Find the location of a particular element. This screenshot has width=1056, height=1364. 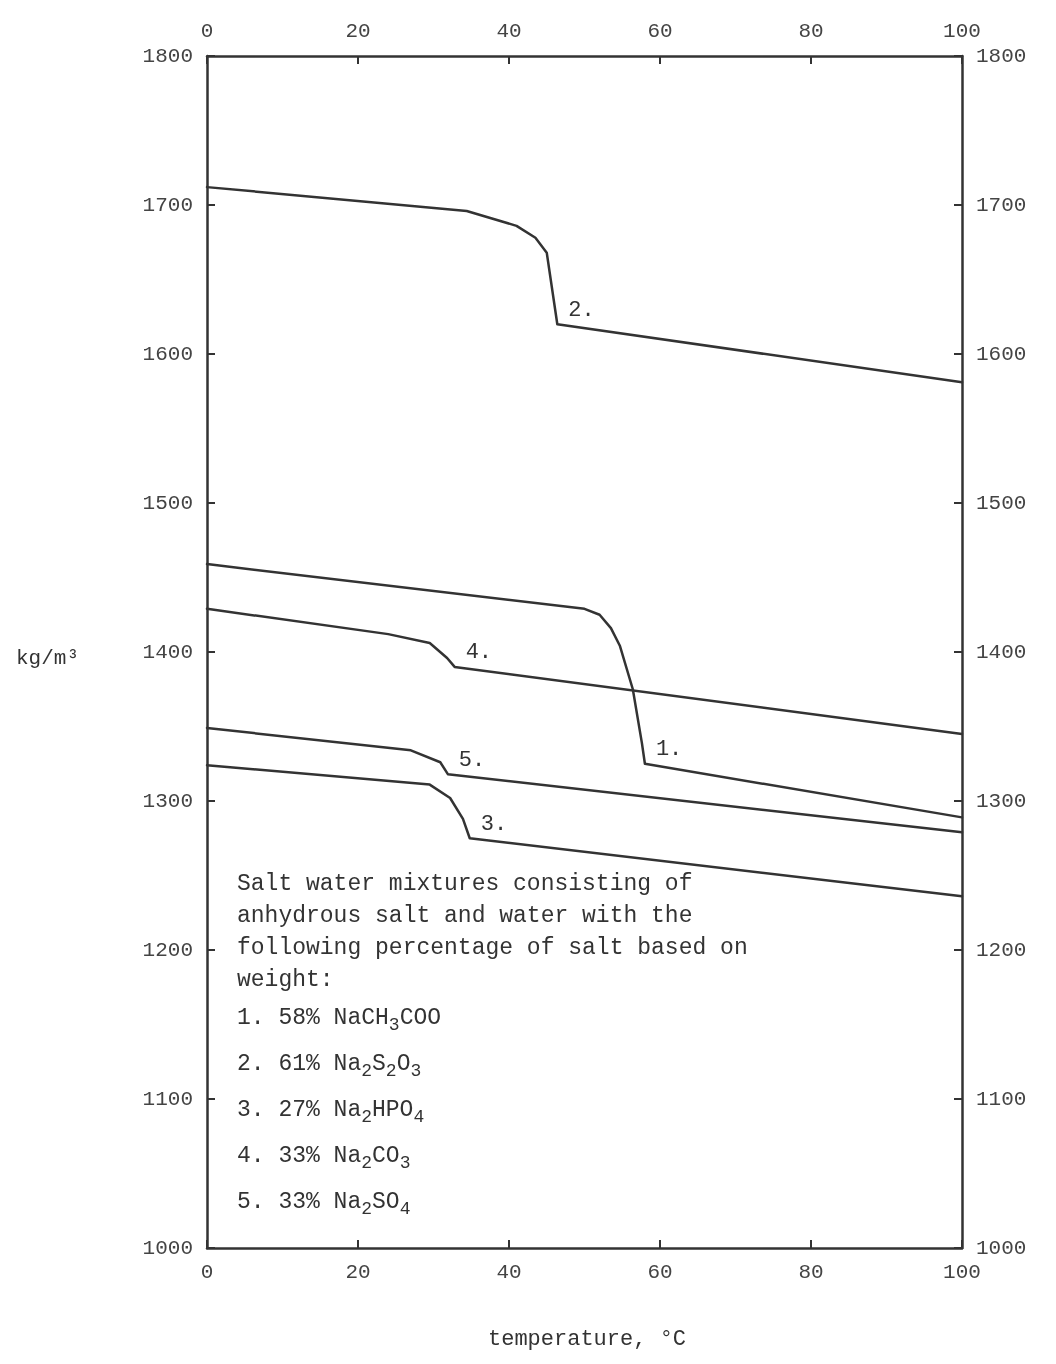

y2-tick-label: 1800 is located at coordinates (1001, 56).